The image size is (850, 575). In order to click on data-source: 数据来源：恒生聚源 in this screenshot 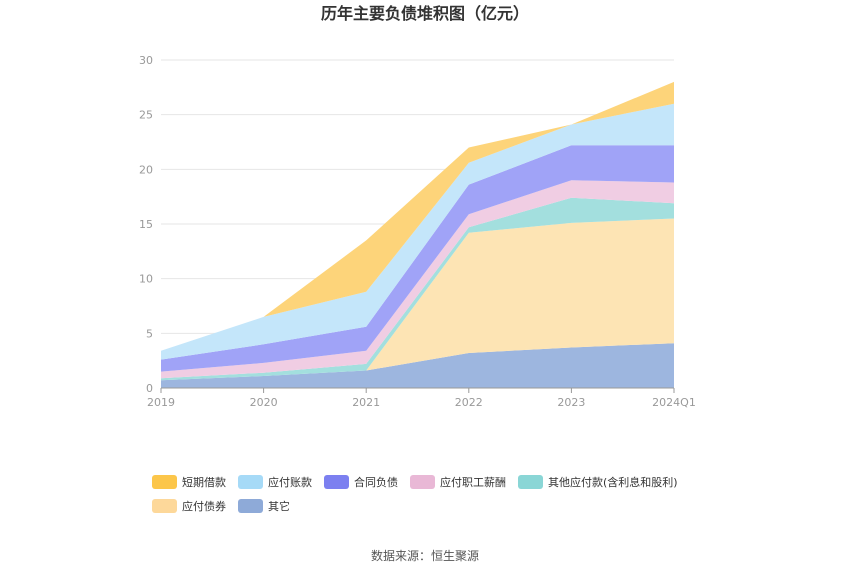, I will do `click(425, 555)`.